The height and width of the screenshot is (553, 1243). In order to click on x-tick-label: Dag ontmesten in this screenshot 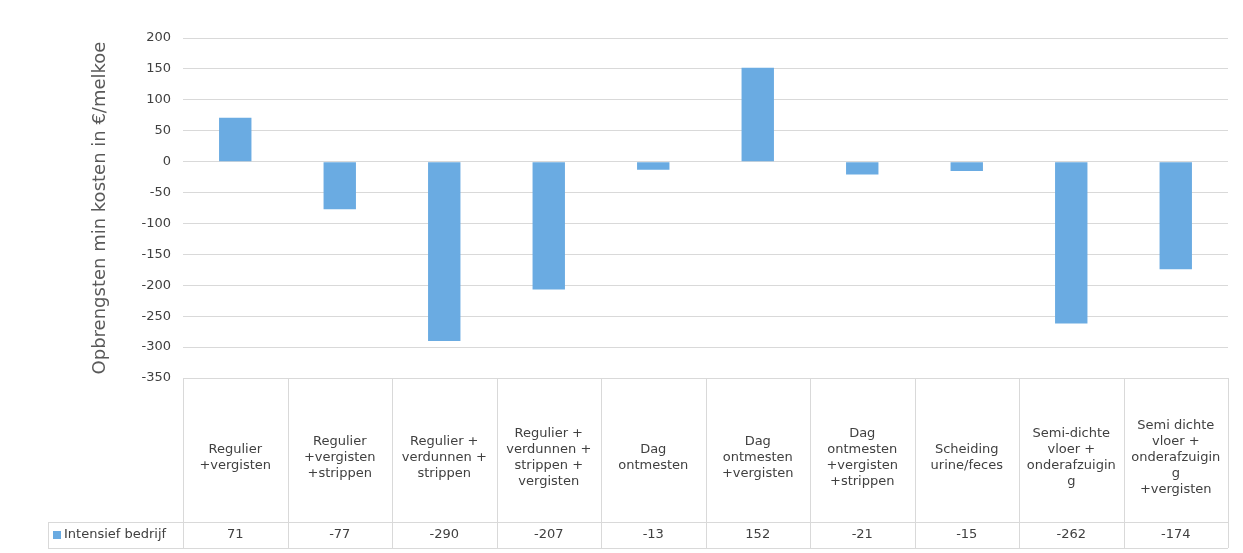, I will do `click(653, 457)`.